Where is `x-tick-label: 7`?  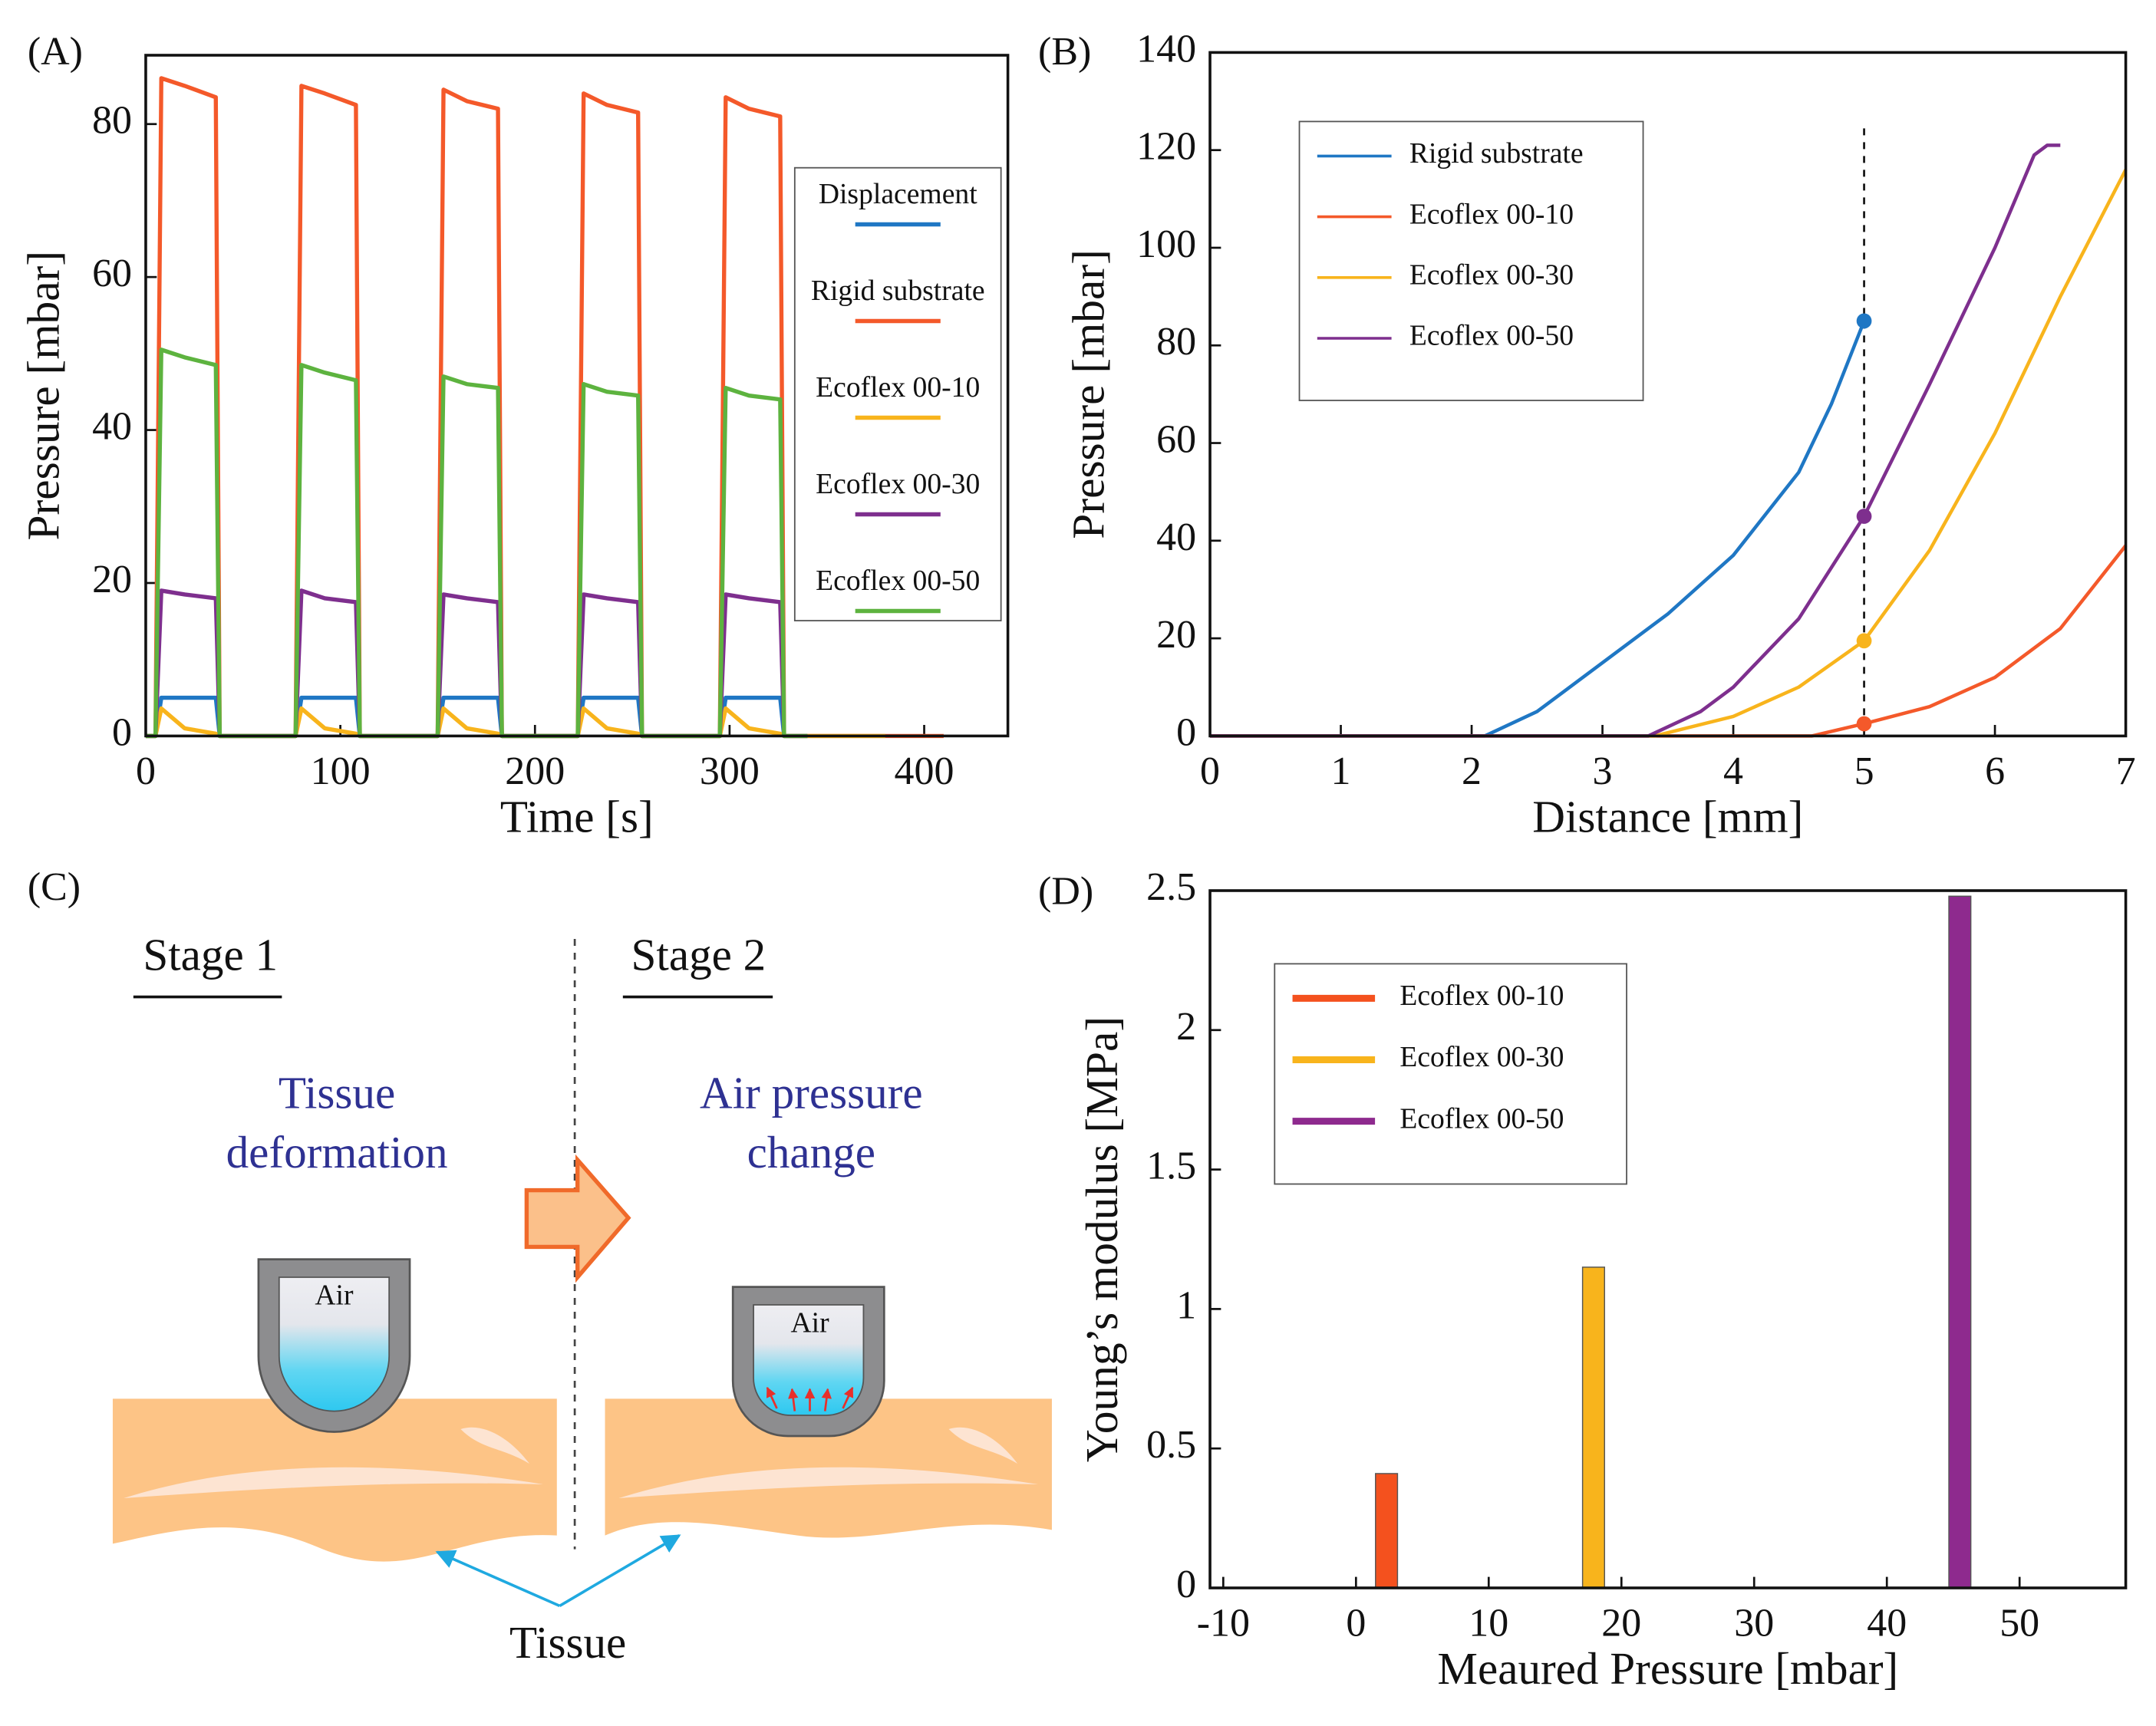
x-tick-label: 7 is located at coordinates (2126, 771).